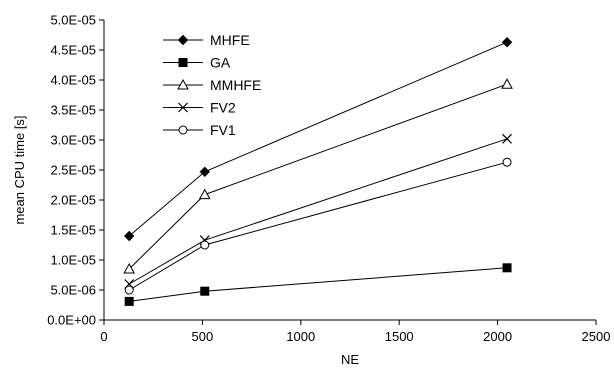 This screenshot has height=370, width=614. I want to click on legend-label: MMHFE, so click(235, 85).